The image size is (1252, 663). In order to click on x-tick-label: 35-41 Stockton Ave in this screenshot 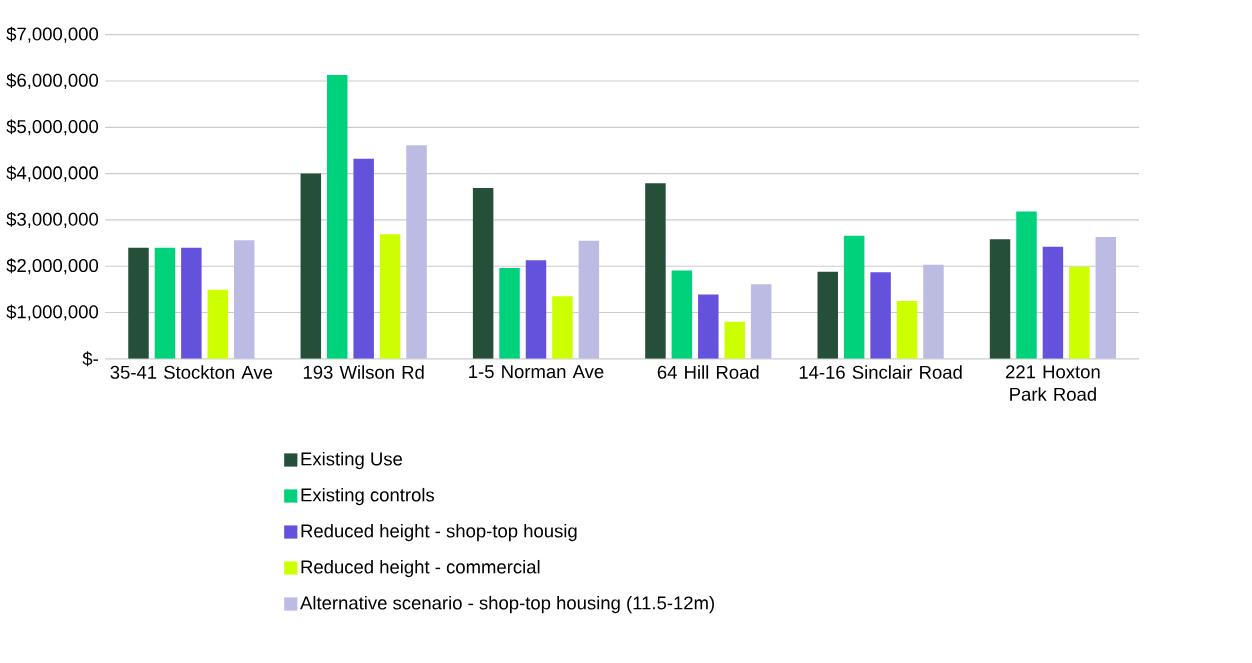, I will do `click(191, 372)`.